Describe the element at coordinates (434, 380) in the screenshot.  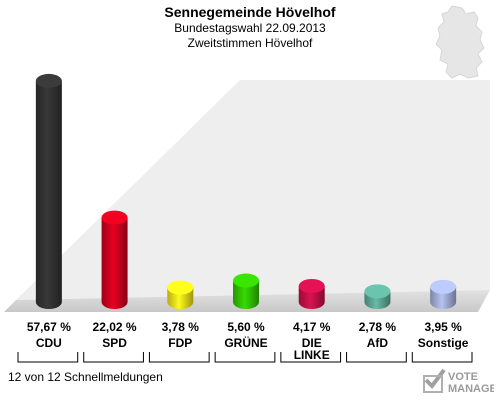
I see `ballot-check-icon` at that location.